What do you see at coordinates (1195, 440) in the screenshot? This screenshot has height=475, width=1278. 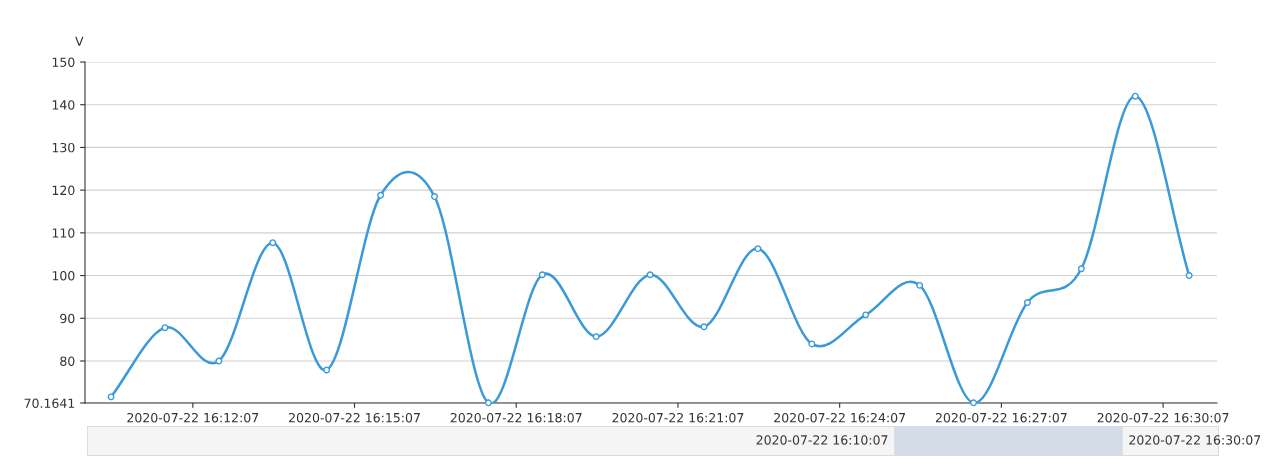 I see `text: 2020-07-22 16:30:07` at bounding box center [1195, 440].